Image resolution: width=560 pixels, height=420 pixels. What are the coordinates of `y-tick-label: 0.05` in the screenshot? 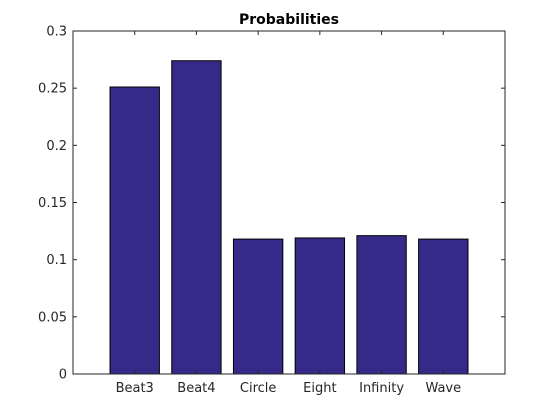 It's located at (52, 317).